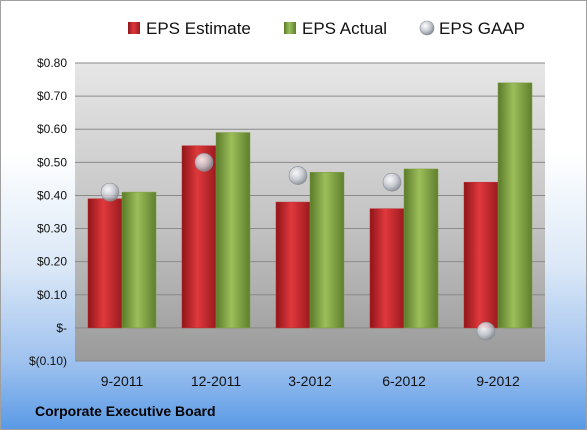 The height and width of the screenshot is (430, 587). Describe the element at coordinates (122, 381) in the screenshot. I see `x-category-label: 9-2011` at that location.